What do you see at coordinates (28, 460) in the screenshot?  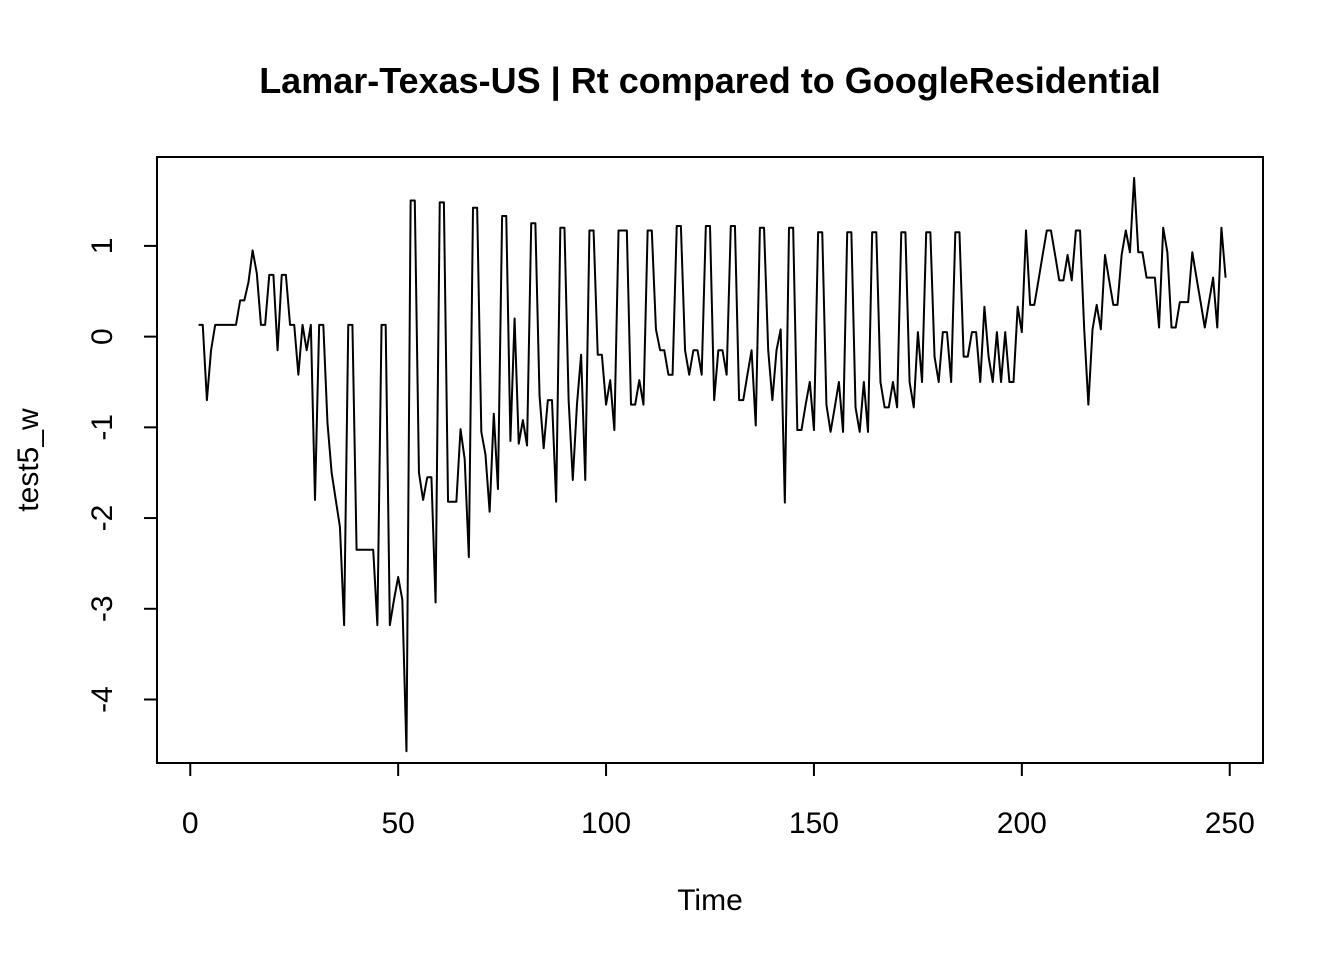 I see `y-axis-label: test5_w` at bounding box center [28, 460].